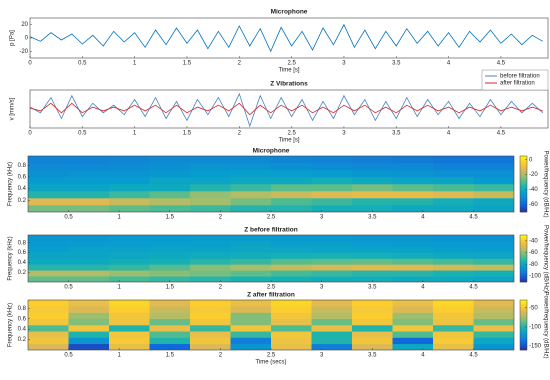 The height and width of the screenshot is (380, 550). Describe the element at coordinates (533, 190) in the screenshot. I see `colorbar-tick-label: -40` at that location.